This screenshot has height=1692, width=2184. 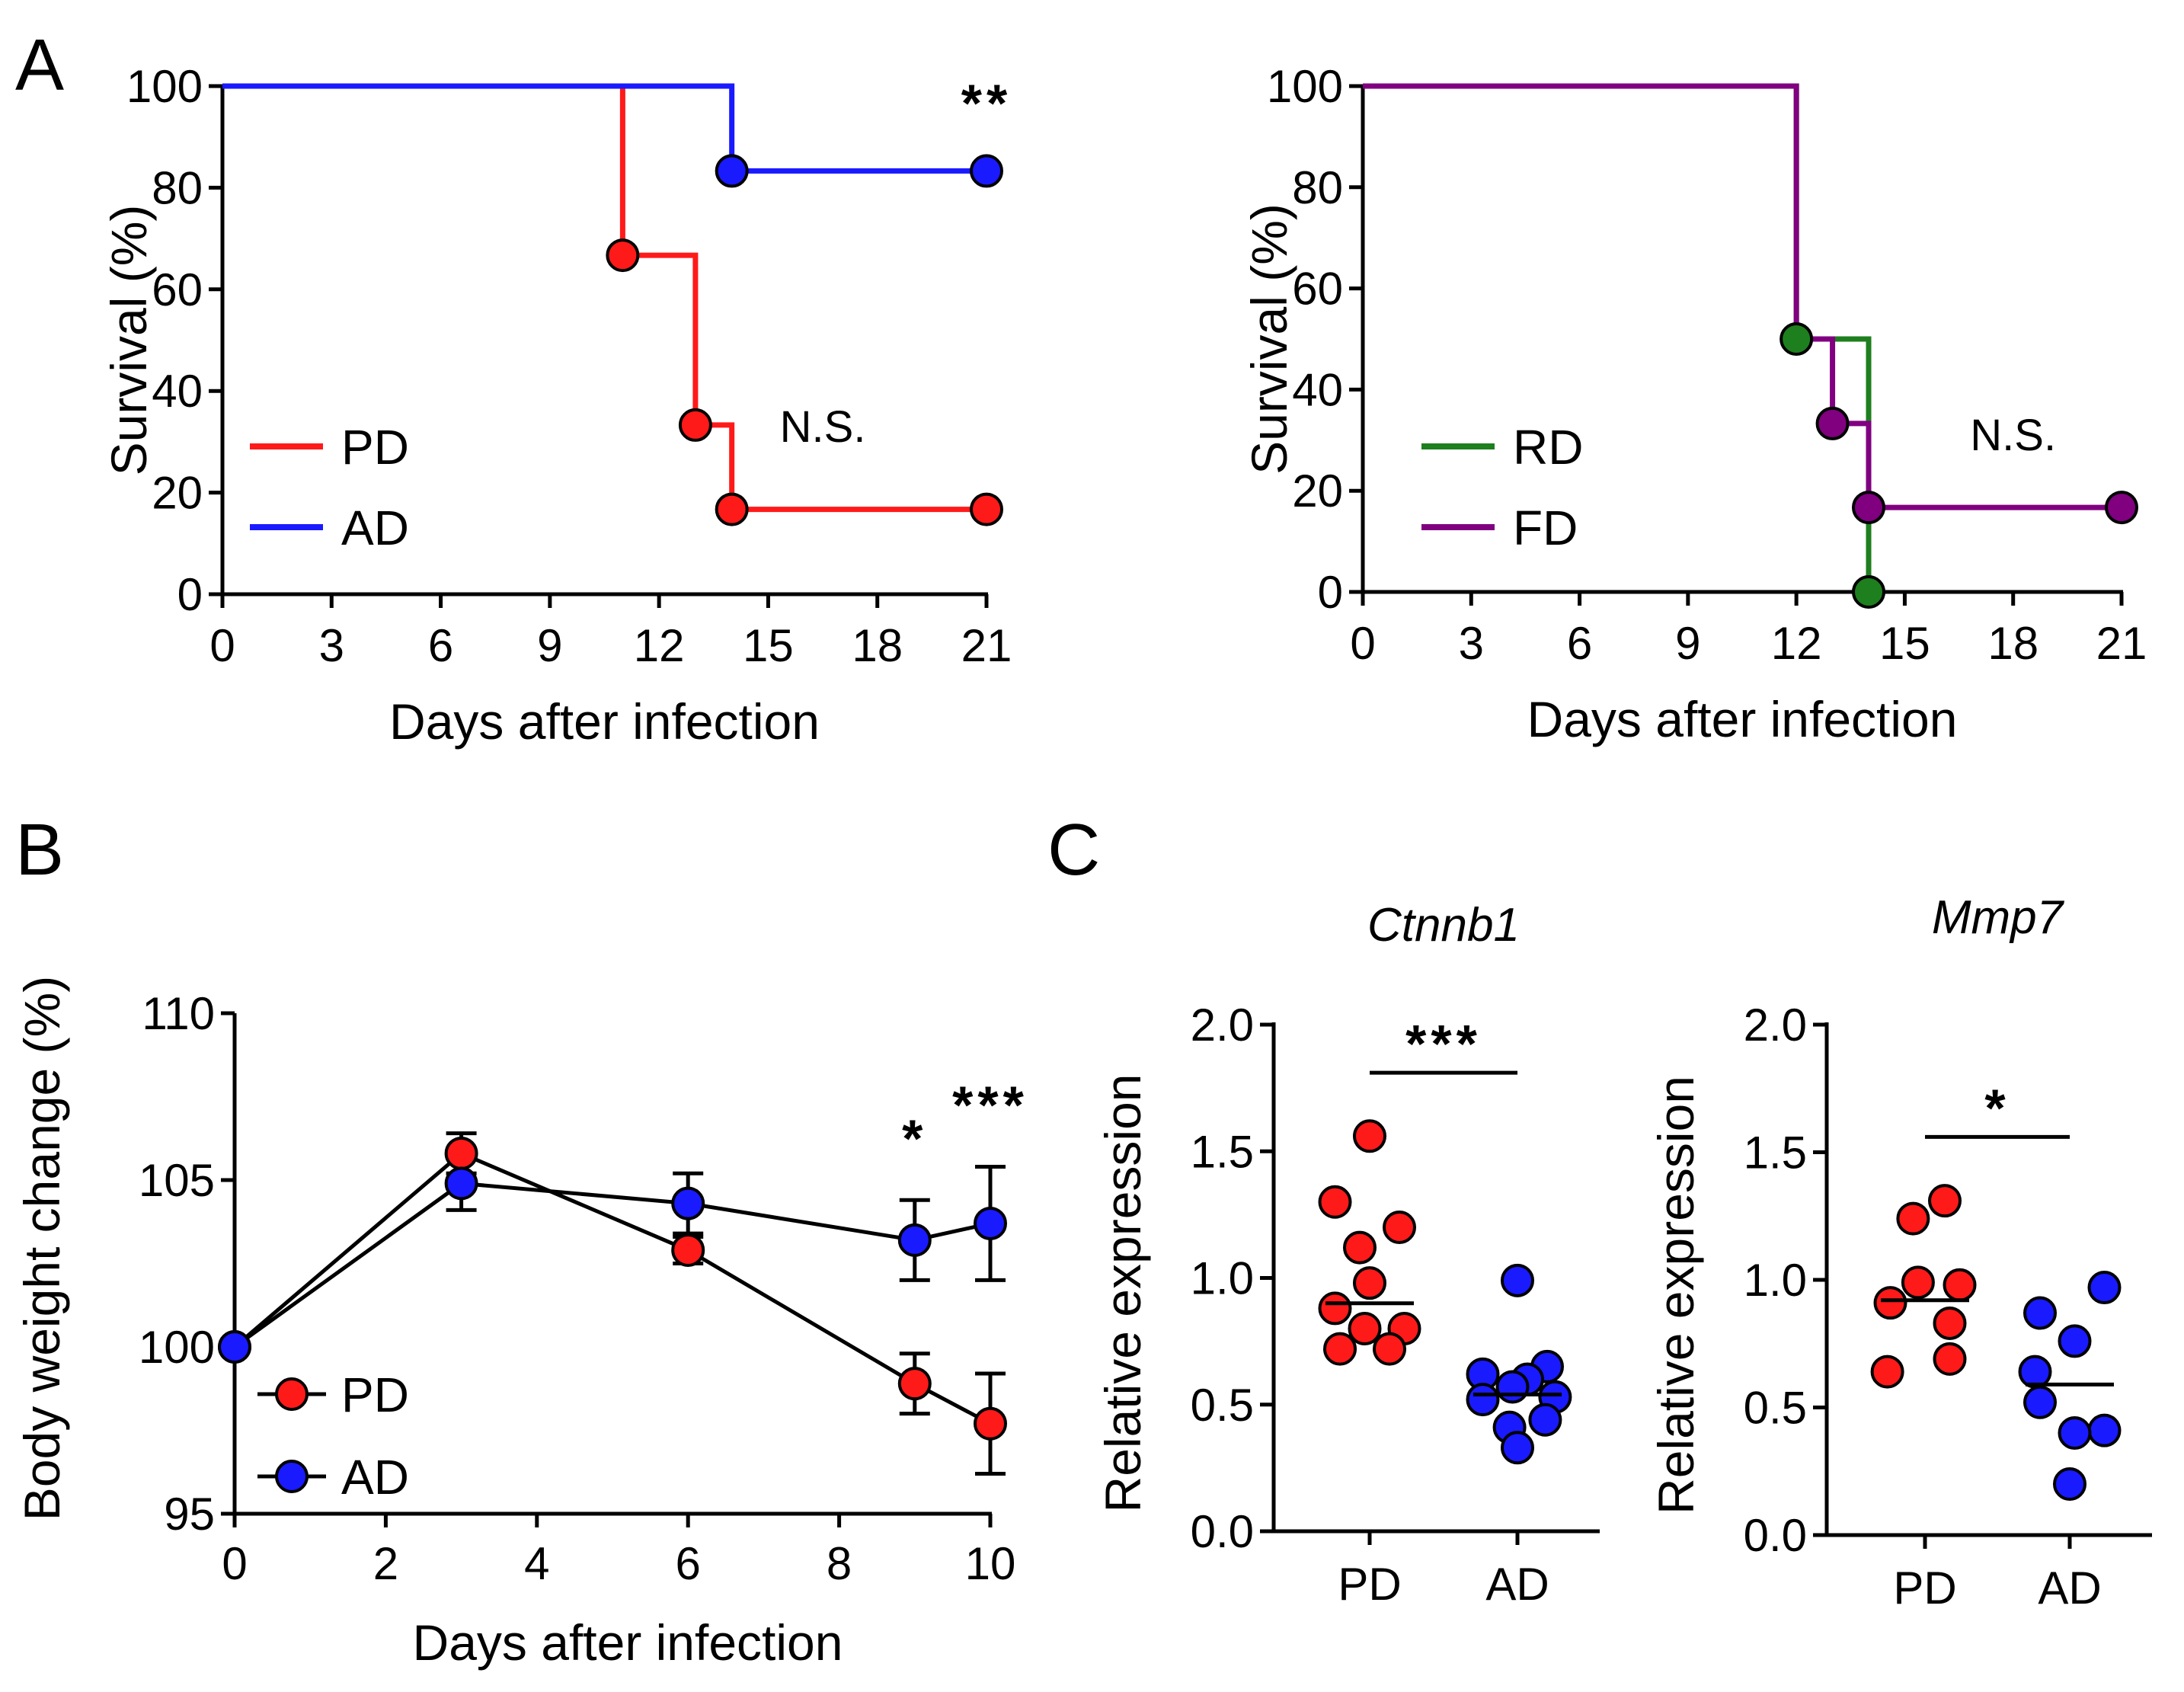 I want to click on survival-line-pd, so click(x=604, y=298).